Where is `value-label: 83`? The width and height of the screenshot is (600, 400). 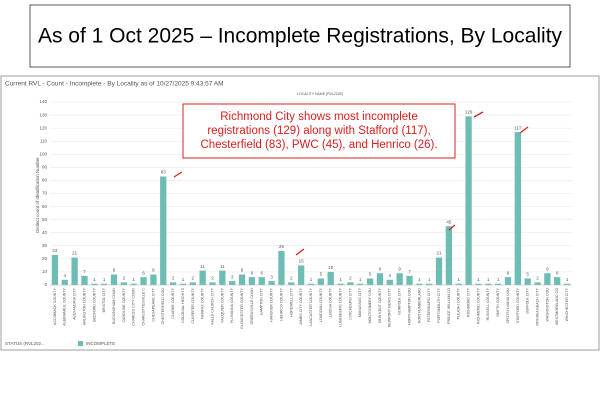
value-label: 83 is located at coordinates (164, 172).